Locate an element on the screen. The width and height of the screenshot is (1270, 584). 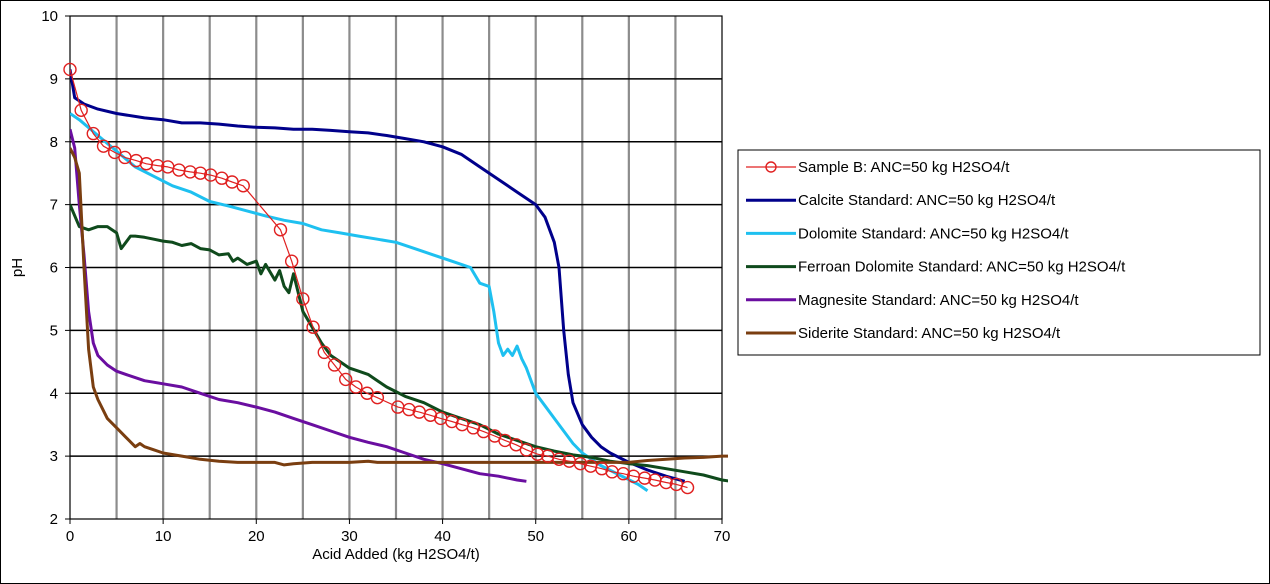
legend-entry: Magnesite Standard: ANC=50 kg H2SO4/t is located at coordinates (938, 300).